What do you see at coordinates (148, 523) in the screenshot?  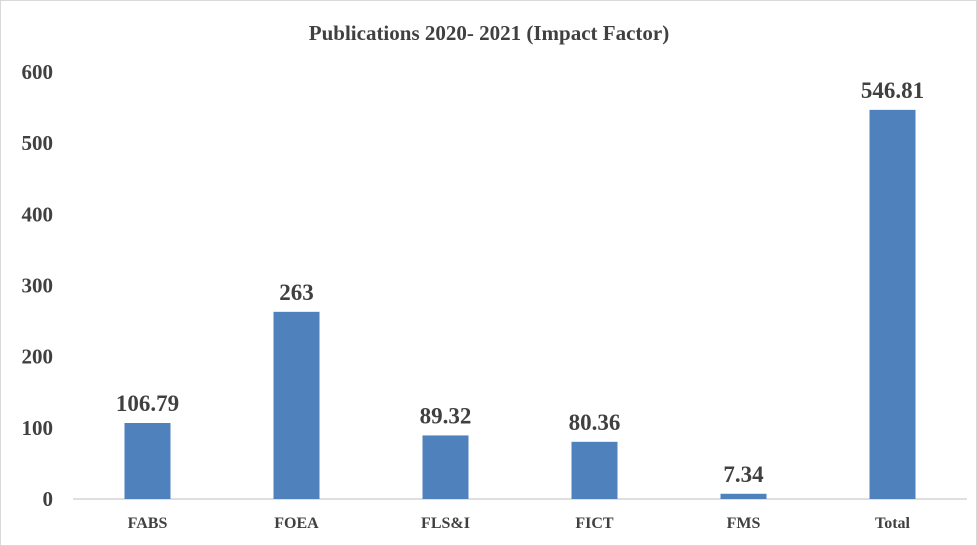 I see `x-tick-label: FABS` at bounding box center [148, 523].